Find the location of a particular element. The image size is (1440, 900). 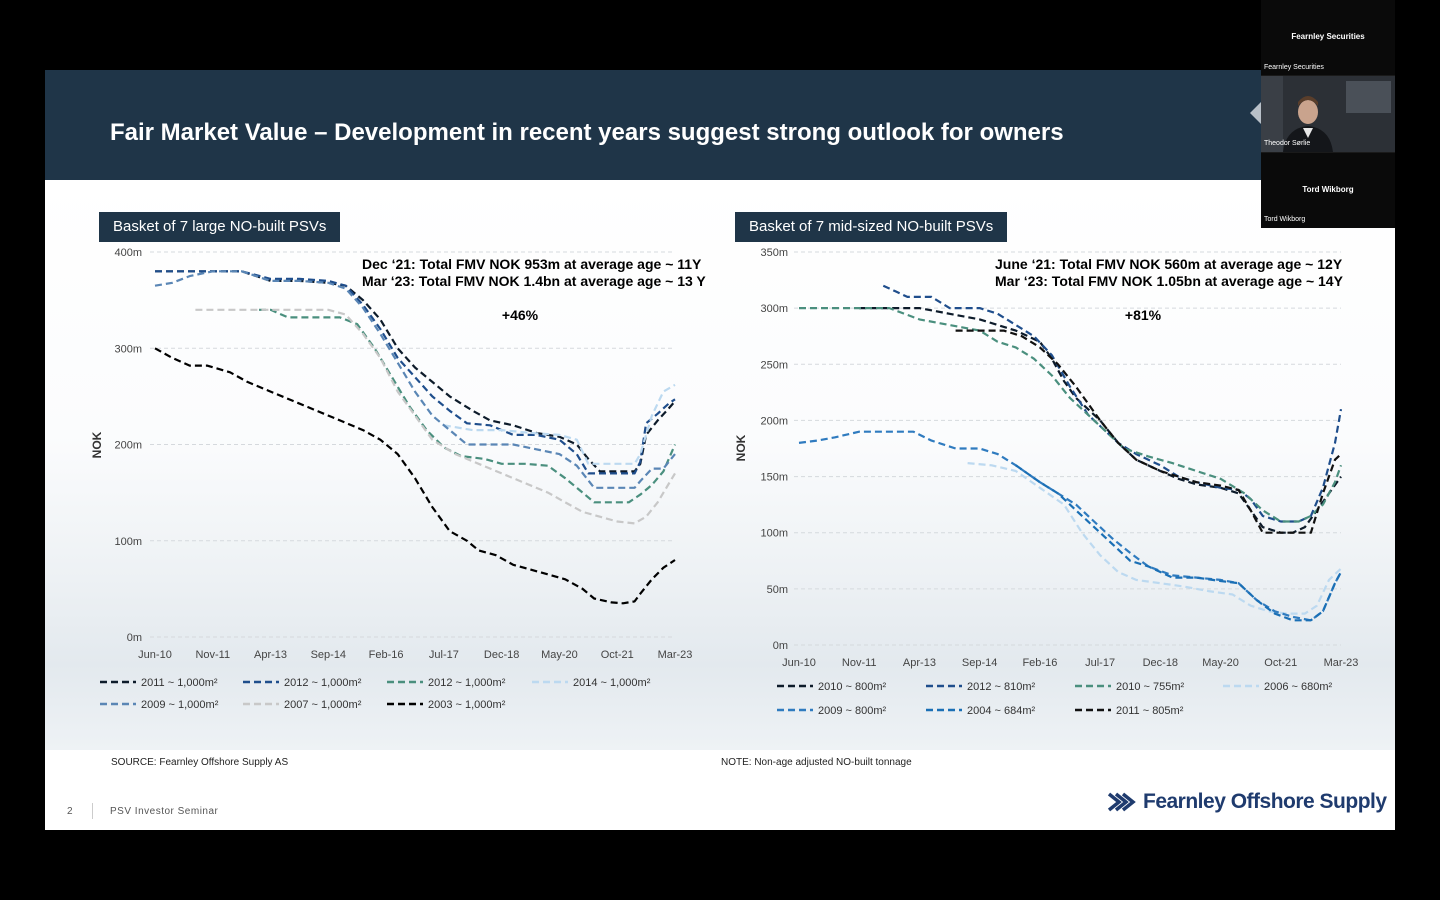

y-tick-label: 400m is located at coordinates (128, 253).